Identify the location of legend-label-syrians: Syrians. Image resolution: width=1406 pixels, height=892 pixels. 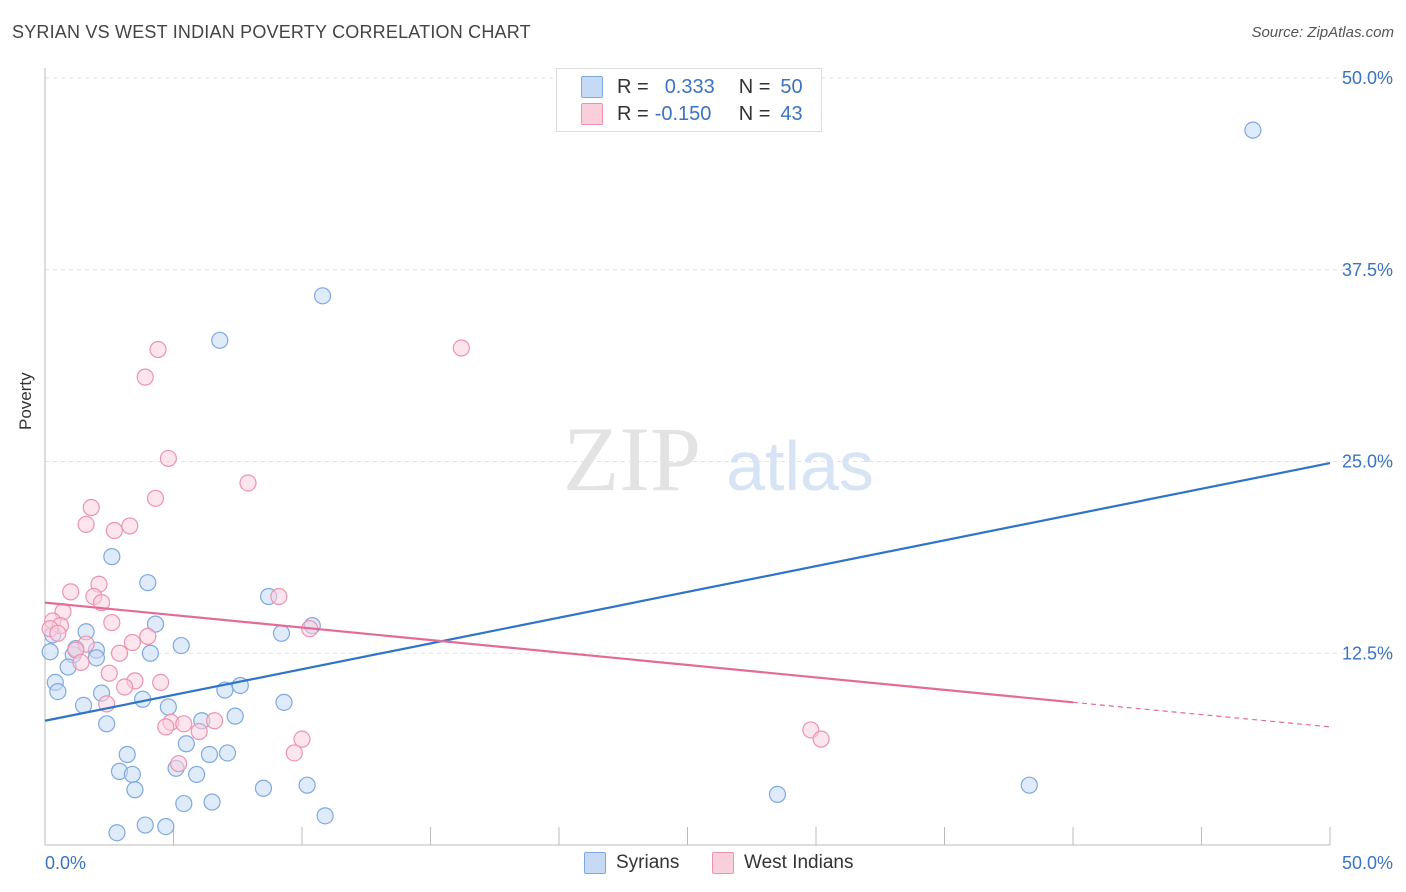
(648, 862).